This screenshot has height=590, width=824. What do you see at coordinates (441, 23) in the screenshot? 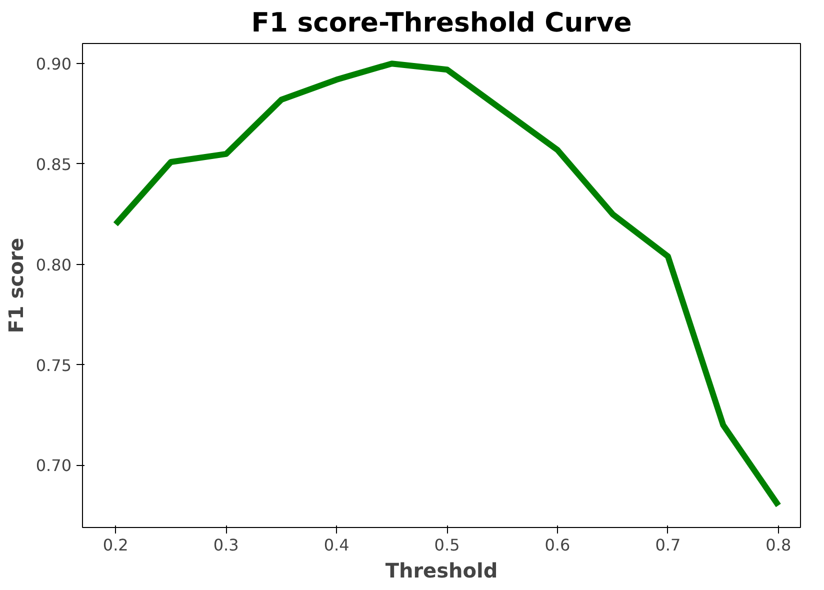
I see `chart-title: F1 score-Threshold Curve` at bounding box center [441, 23].